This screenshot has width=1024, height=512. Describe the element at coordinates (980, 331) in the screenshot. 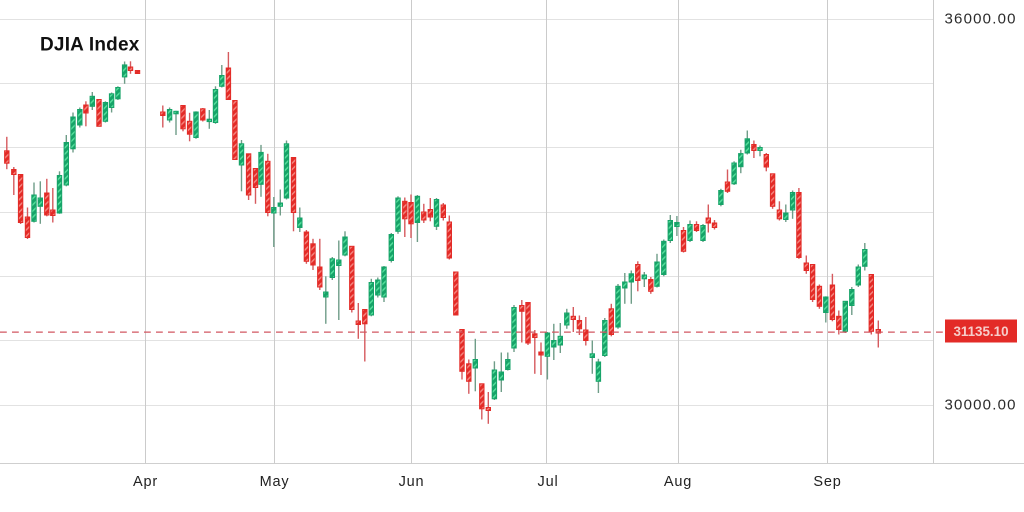

I see `svg-text: 31135.10` at that location.